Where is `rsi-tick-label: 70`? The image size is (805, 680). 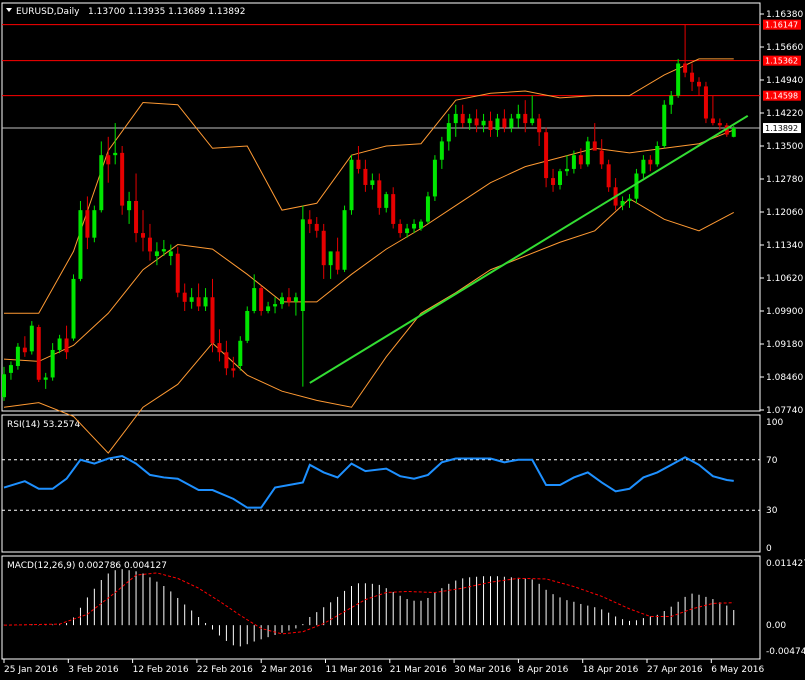
rsi-tick-label: 70 is located at coordinates (772, 461).